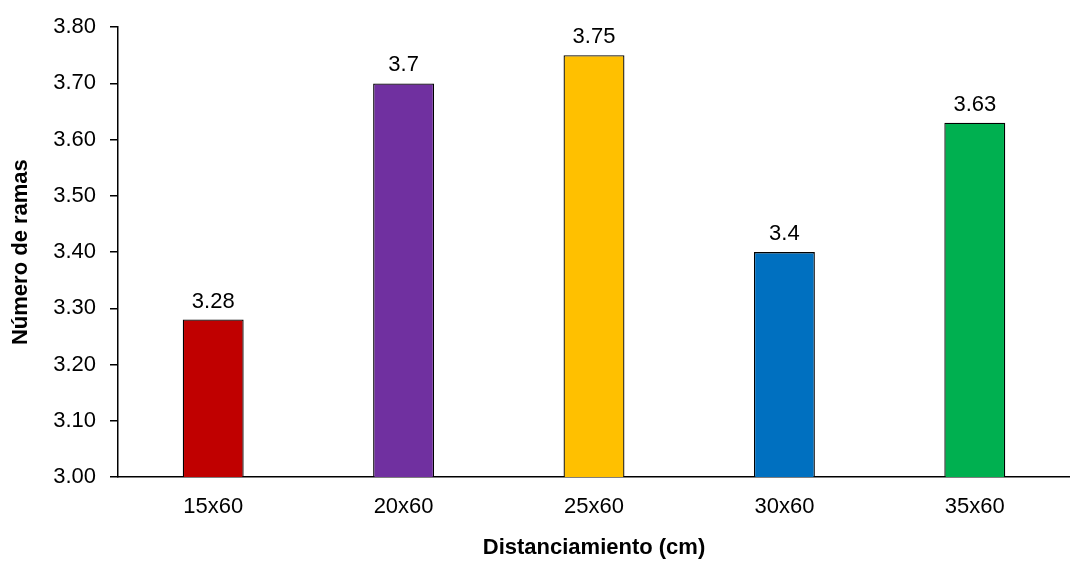 Image resolution: width=1070 pixels, height=563 pixels. Describe the element at coordinates (74, 307) in the screenshot. I see `y-tick-label: 3.30` at that location.